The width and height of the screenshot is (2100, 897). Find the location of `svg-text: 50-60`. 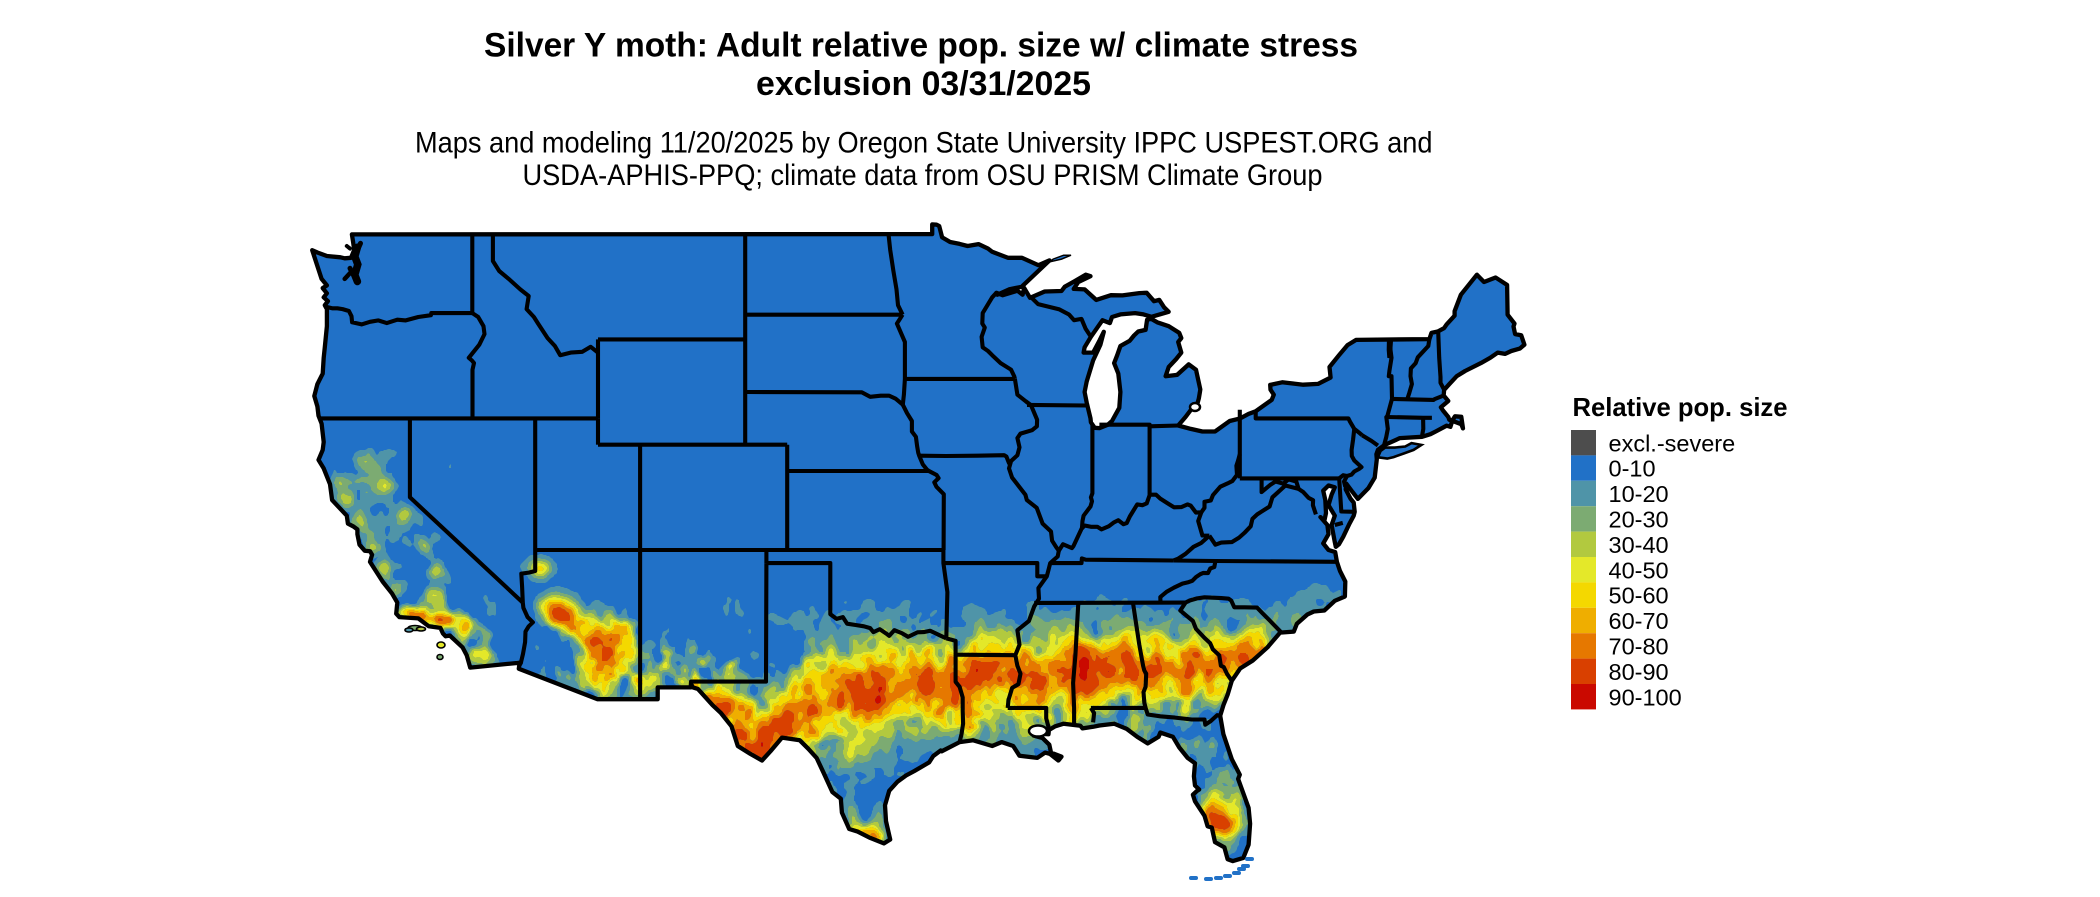

svg-text: 50-60 is located at coordinates (1639, 596).